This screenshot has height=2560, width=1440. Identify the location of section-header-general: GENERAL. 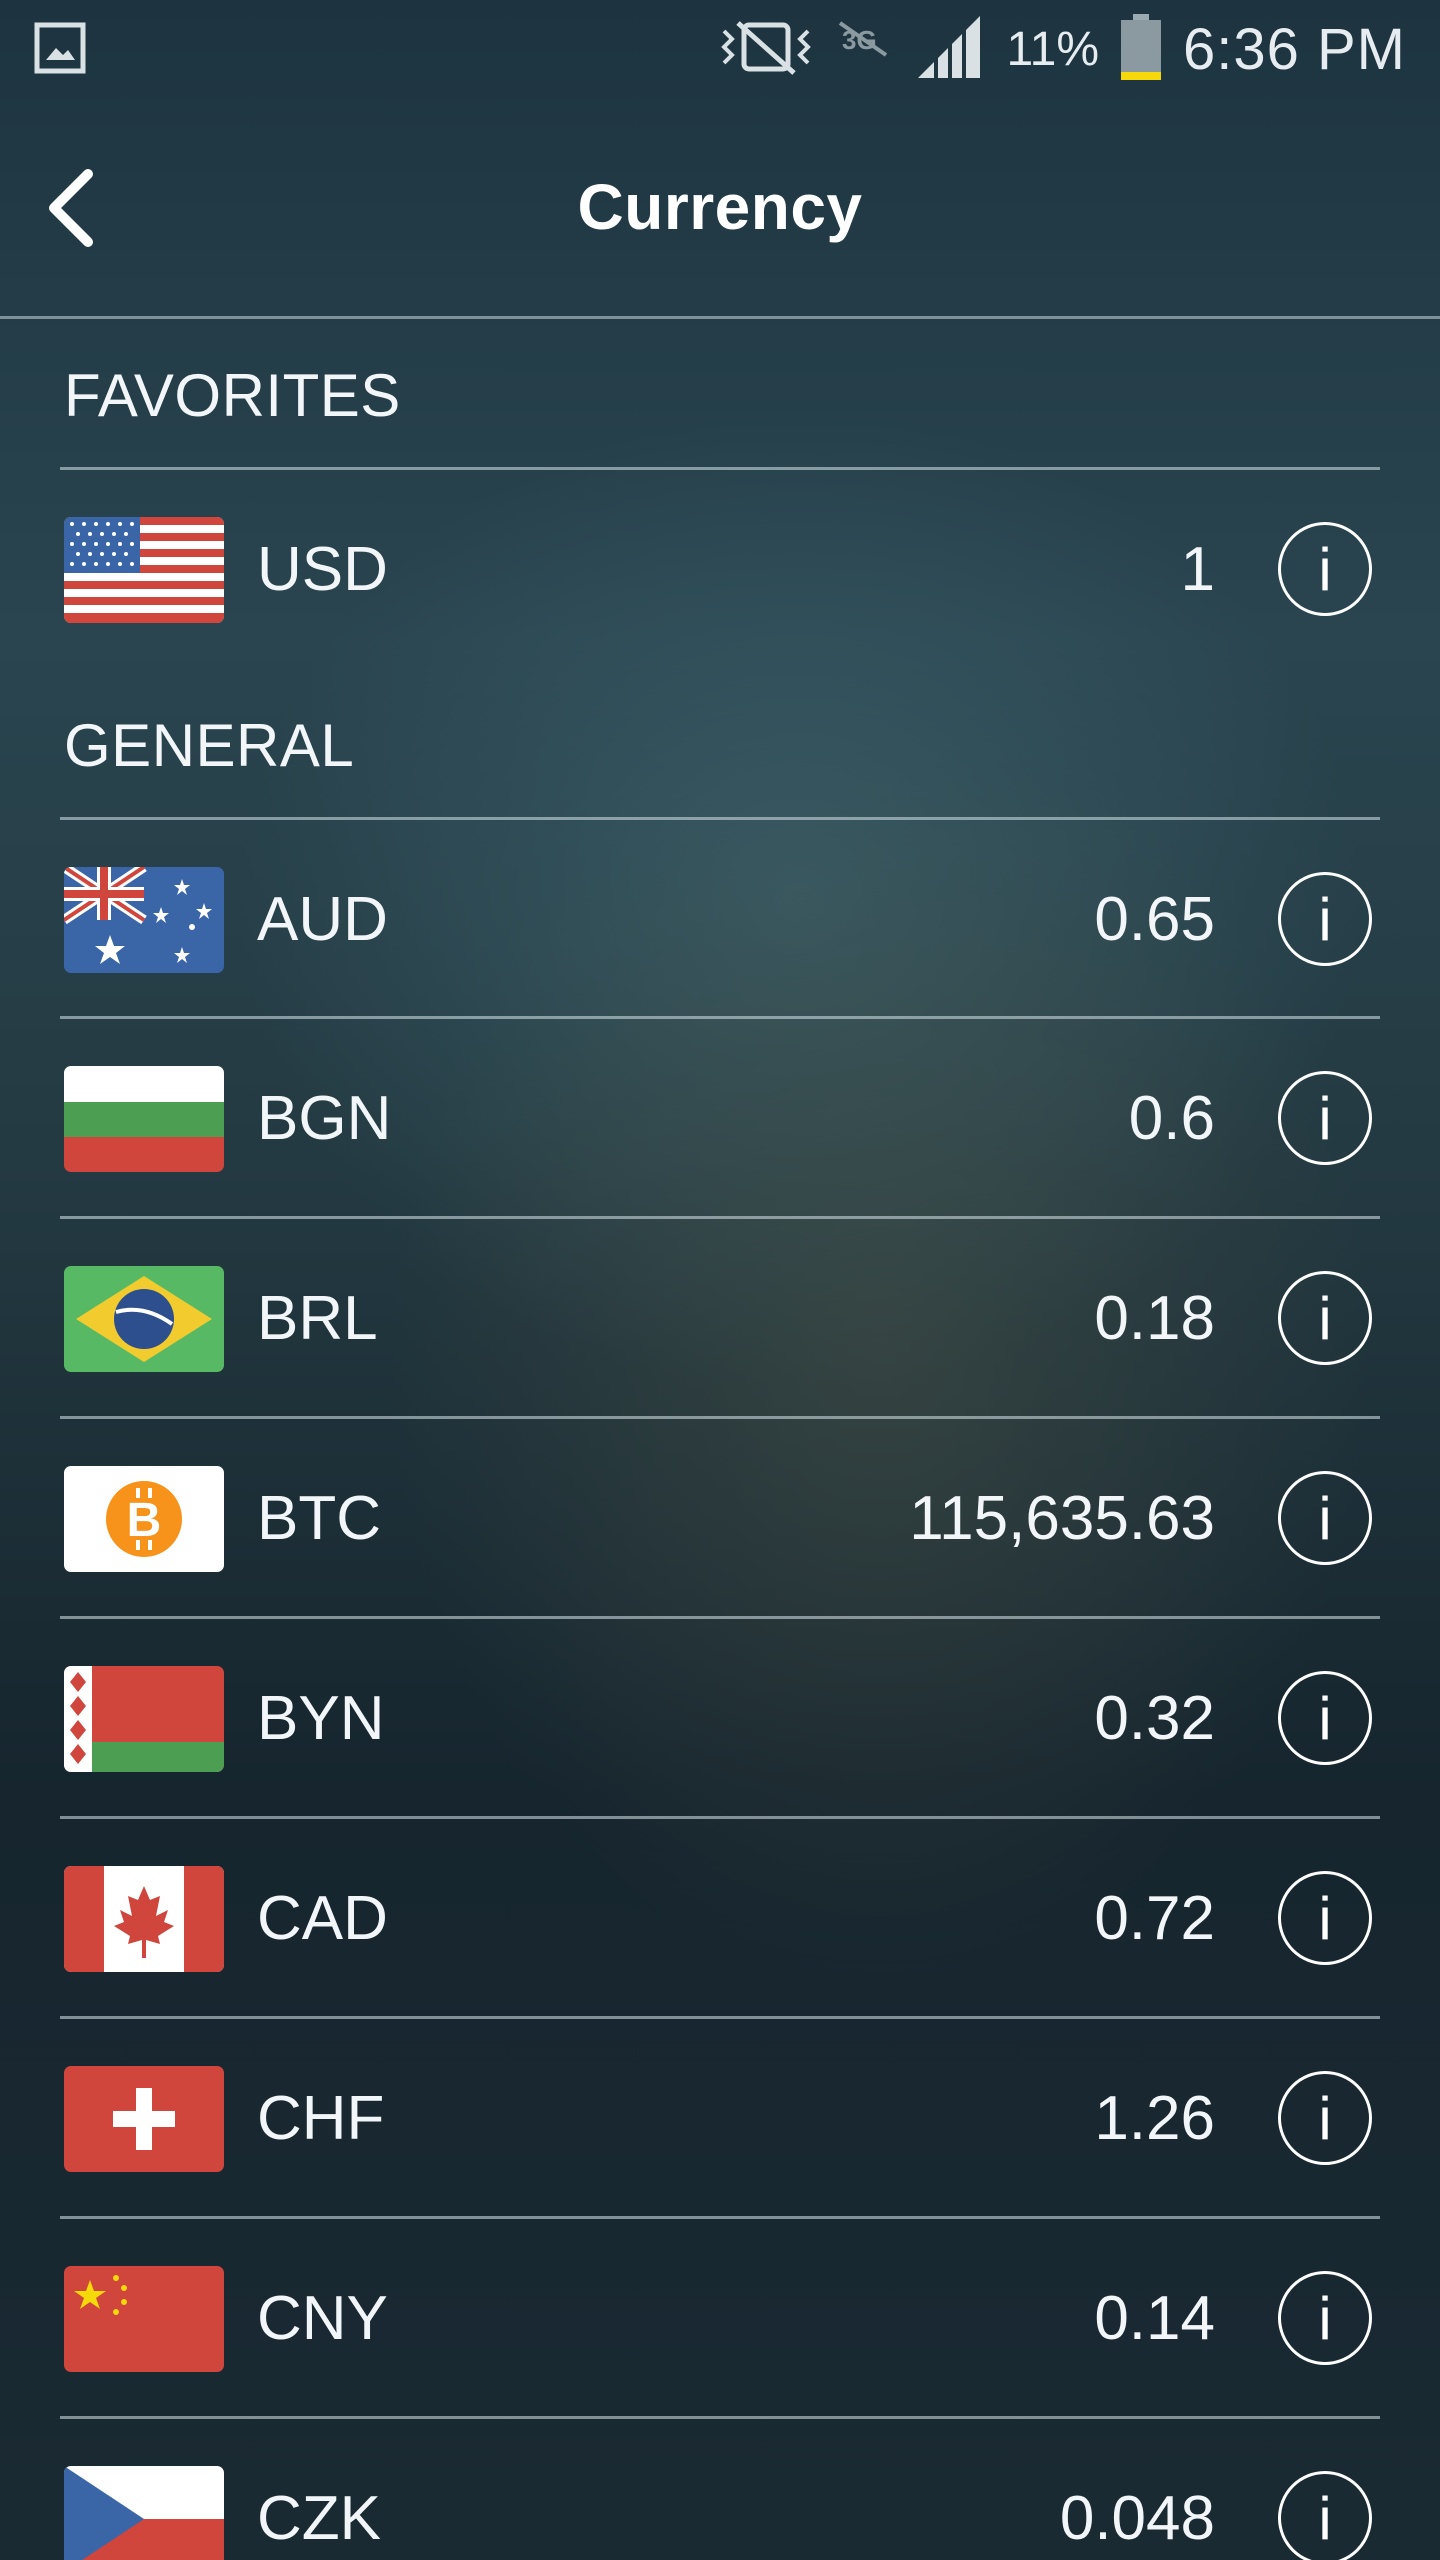
(209, 745).